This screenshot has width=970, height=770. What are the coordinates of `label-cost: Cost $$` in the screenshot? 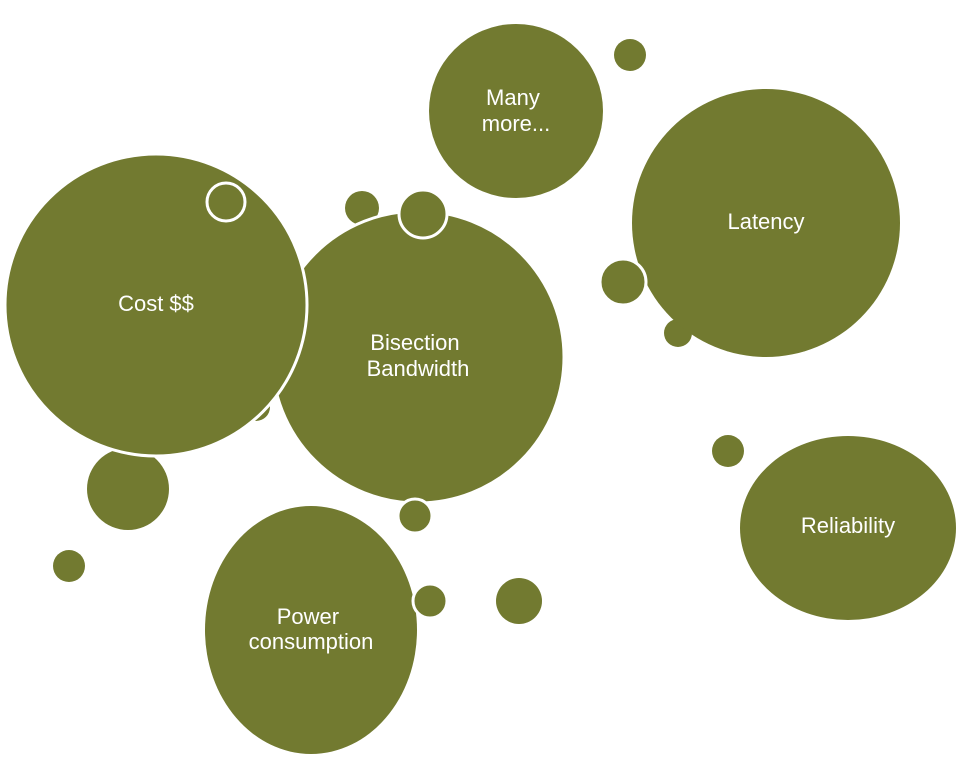 It's located at (156, 303).